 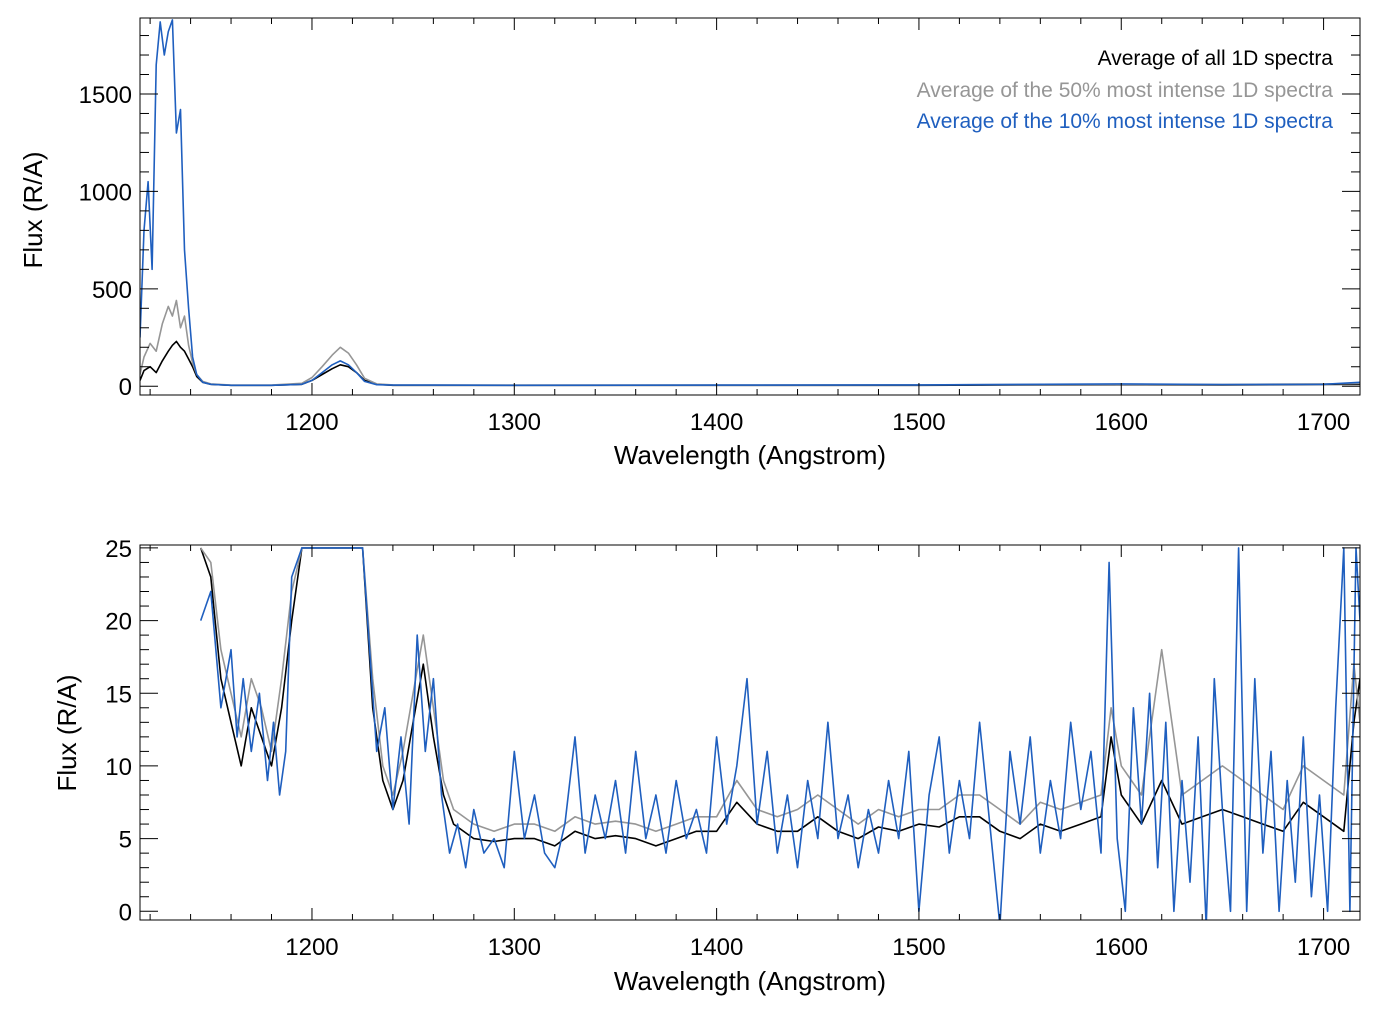 What do you see at coordinates (125, 840) in the screenshot?
I see `bottom-y-tick-label: 5` at bounding box center [125, 840].